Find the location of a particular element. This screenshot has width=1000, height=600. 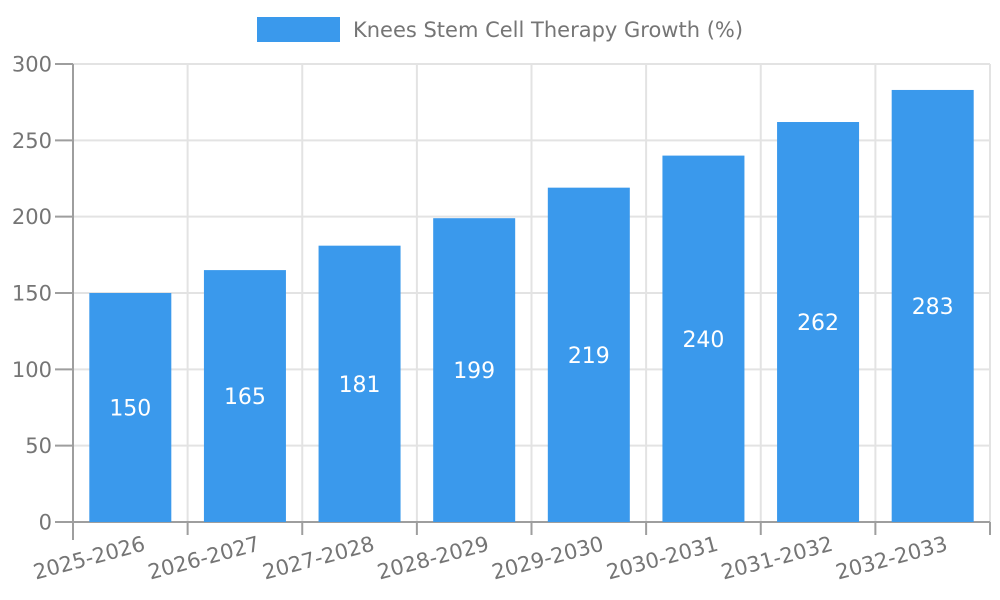

x-axis-tick-label: 2026-2027 is located at coordinates (203, 558).